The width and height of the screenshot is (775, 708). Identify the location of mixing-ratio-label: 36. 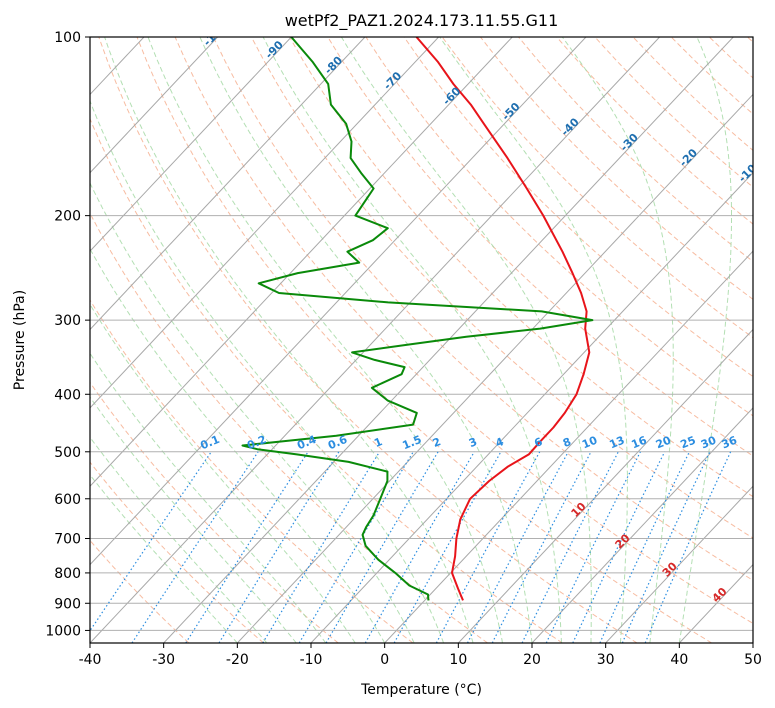
(729, 443).